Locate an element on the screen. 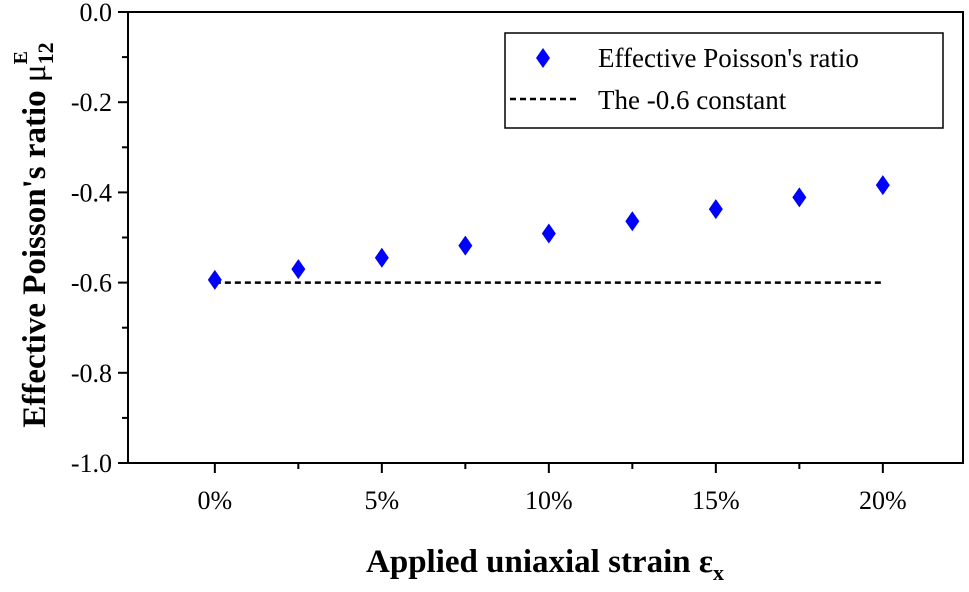  y-axis-subscript: 12 is located at coordinates (45, 53).